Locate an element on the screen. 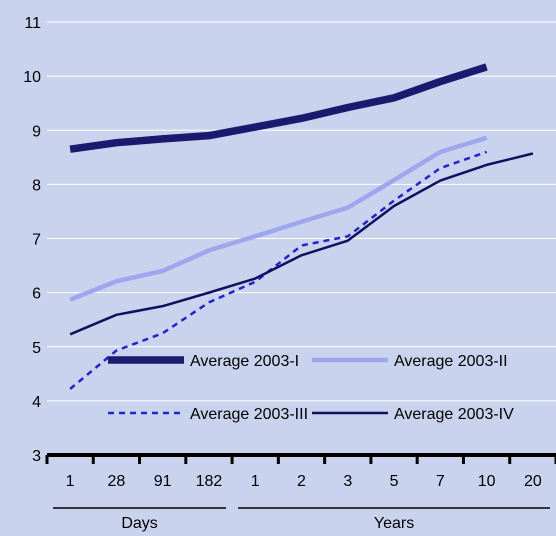 The image size is (556, 536). x-tick-label: 10 is located at coordinates (487, 481).